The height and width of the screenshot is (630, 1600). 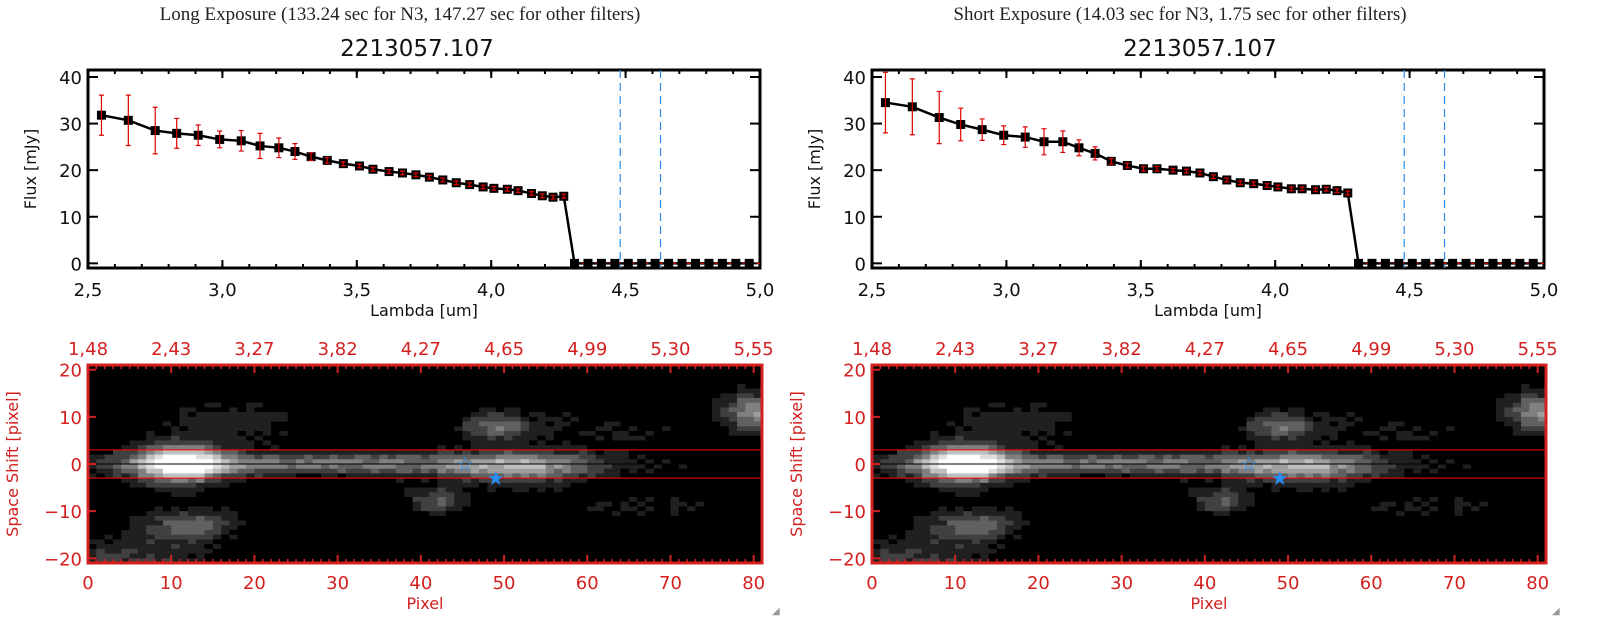 I want to click on x-tick-label: 3,0, so click(x=222, y=290).